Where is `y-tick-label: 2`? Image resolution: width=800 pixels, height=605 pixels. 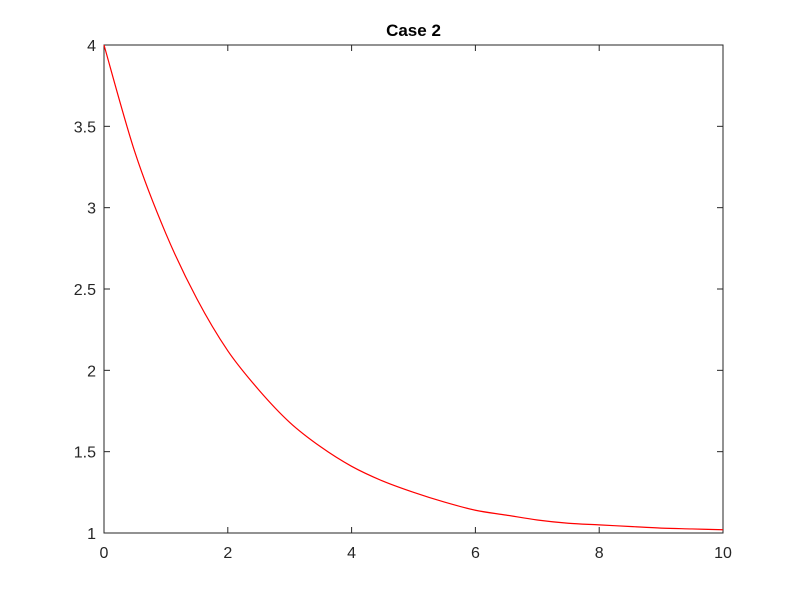 y-tick-label: 2 is located at coordinates (91, 371).